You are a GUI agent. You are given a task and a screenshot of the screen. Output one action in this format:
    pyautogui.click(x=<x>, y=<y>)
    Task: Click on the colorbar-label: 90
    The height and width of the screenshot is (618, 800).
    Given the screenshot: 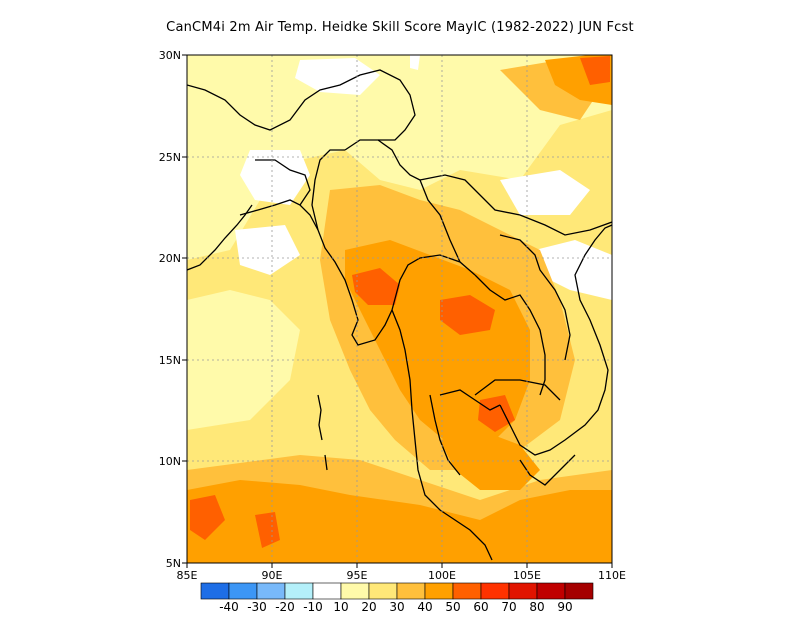 What is the action you would take?
    pyautogui.click(x=564, y=607)
    